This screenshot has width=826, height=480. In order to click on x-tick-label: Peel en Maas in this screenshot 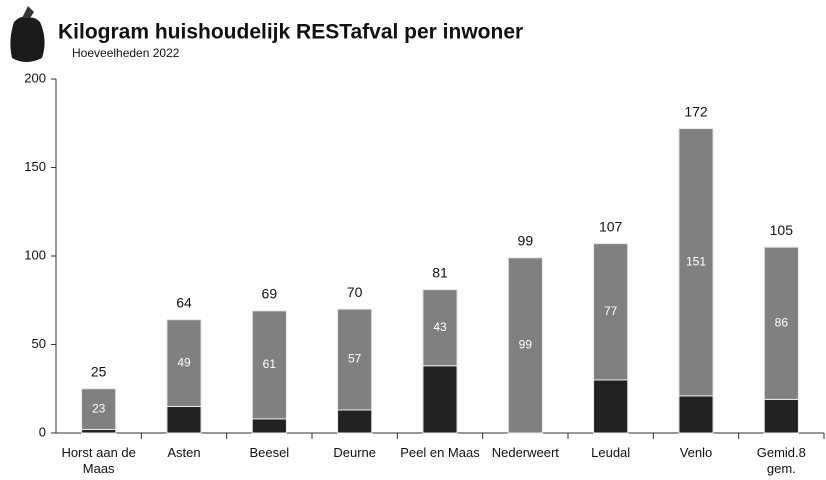, I will do `click(440, 452)`.